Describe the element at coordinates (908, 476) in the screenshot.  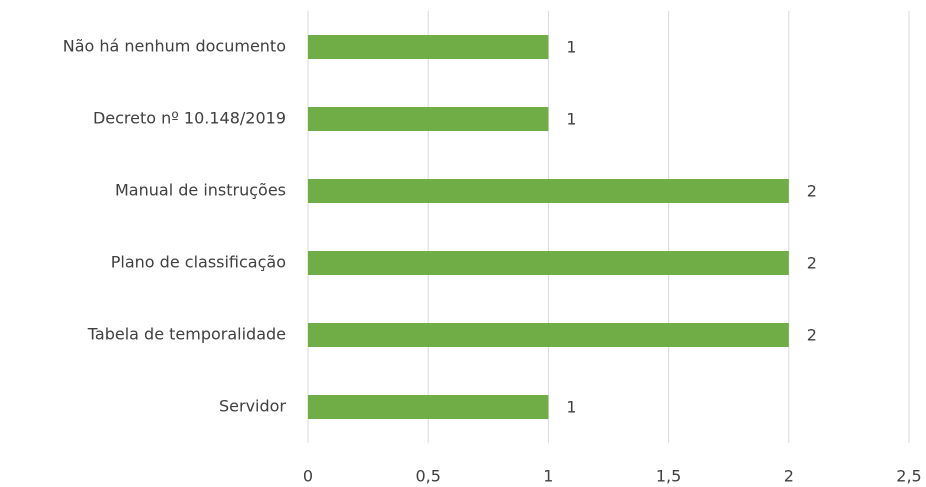
I see `x-tick-label: 2,5` at that location.